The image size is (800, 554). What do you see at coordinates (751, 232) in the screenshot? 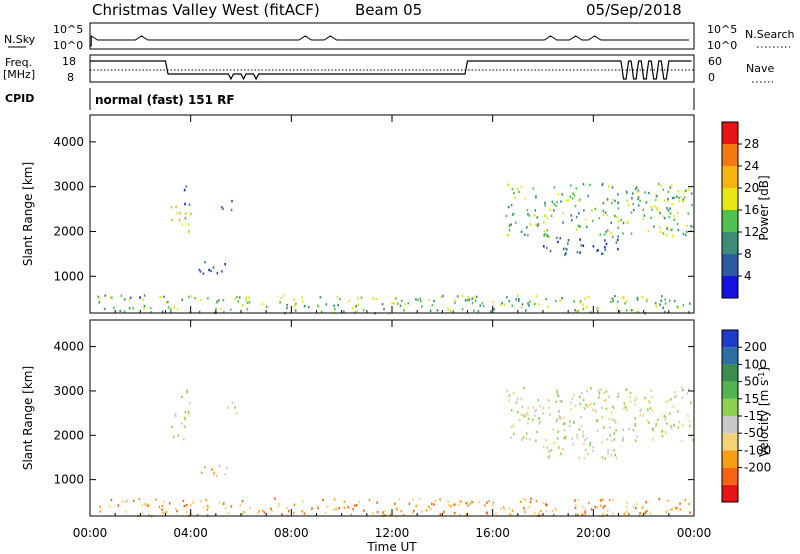
I see `power-cbar-tick-label: 12` at bounding box center [751, 232].